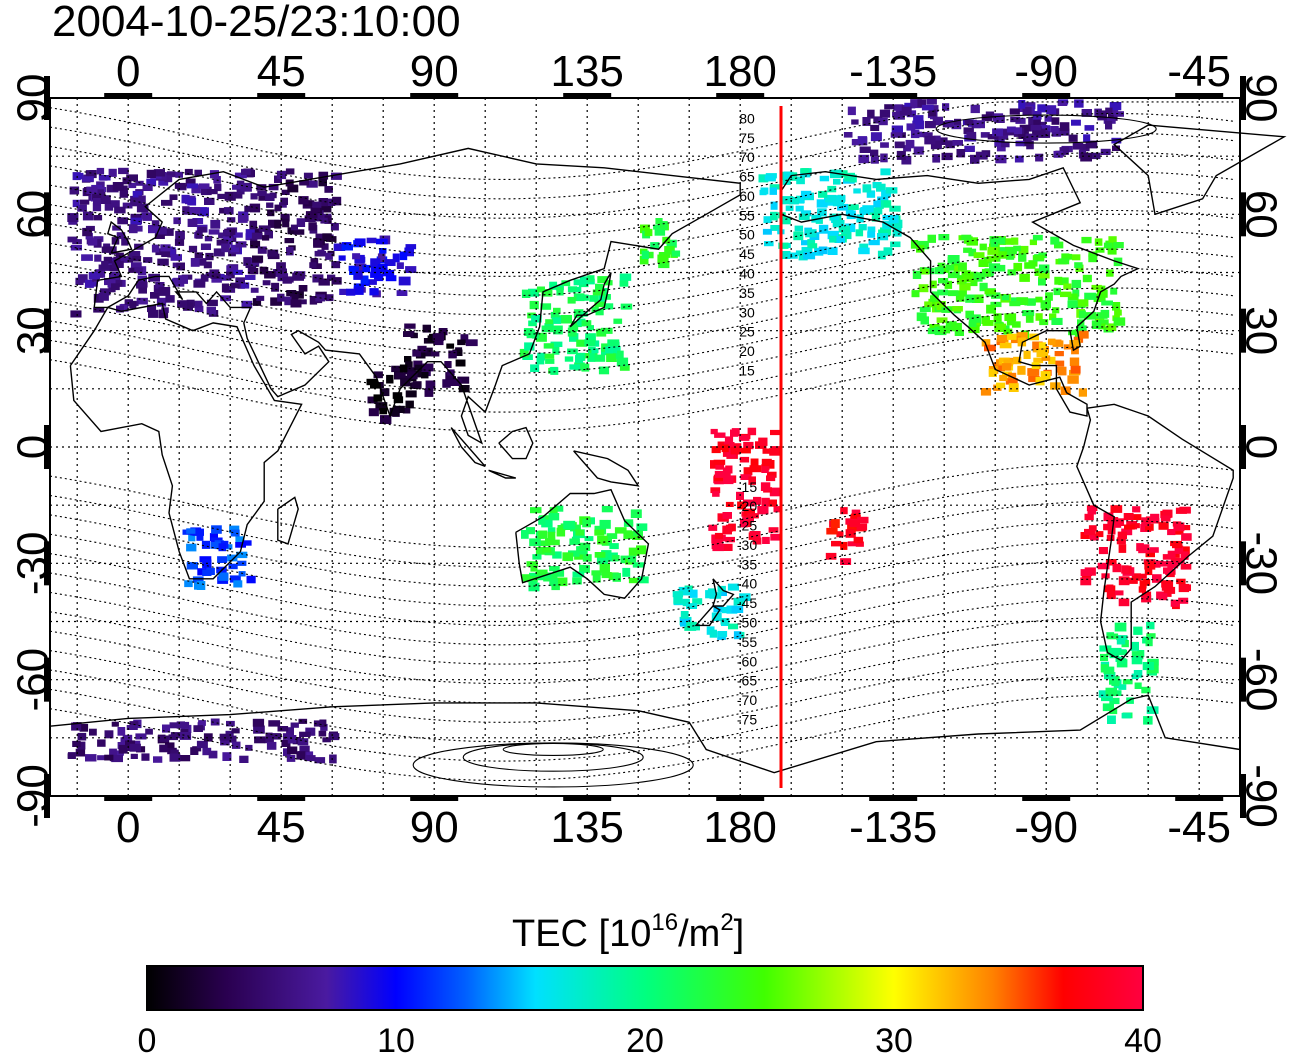 This screenshot has width=1292, height=1057. What do you see at coordinates (32, 451) in the screenshot?
I see `y-axis-left-labels: 90 60 30 0 -30 -60 -90` at bounding box center [32, 451].